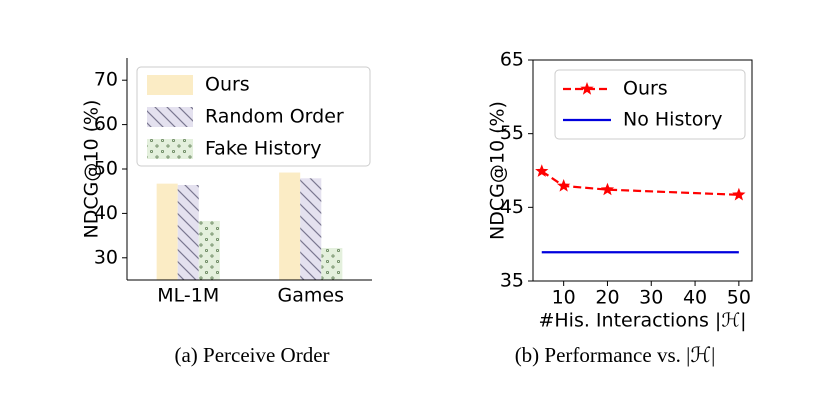 The height and width of the screenshot is (412, 817). Describe the element at coordinates (512, 133) in the screenshot. I see `y-tick-label: 55` at that location.